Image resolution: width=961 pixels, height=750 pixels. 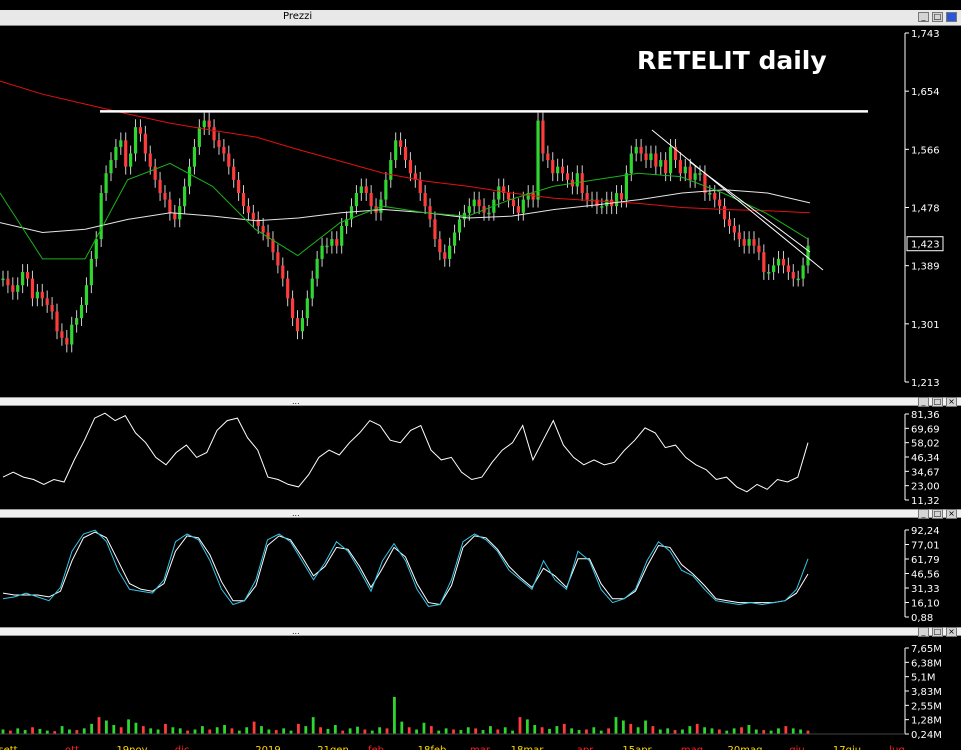 What do you see at coordinates (925, 560) in the screenshot?
I see `axis-tick-label: 61,79` at bounding box center [925, 560].